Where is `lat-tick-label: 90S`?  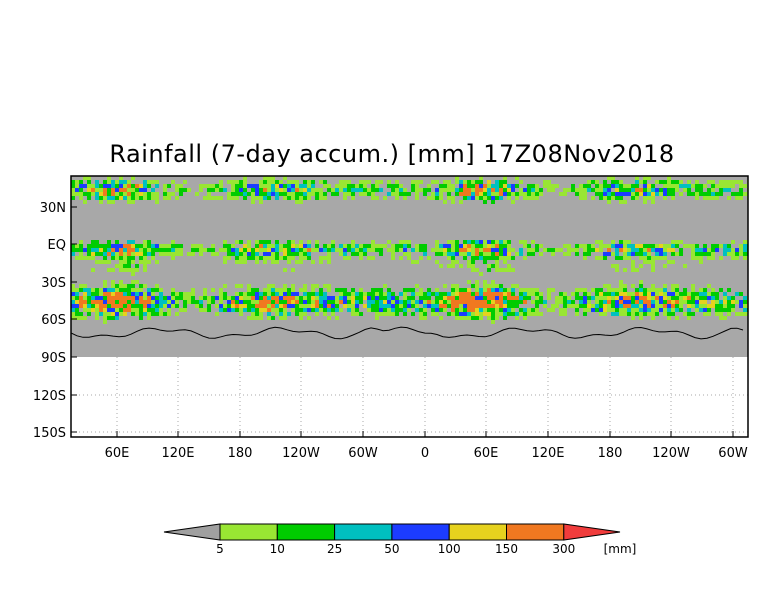
lat-tick-label: 90S is located at coordinates (53, 358).